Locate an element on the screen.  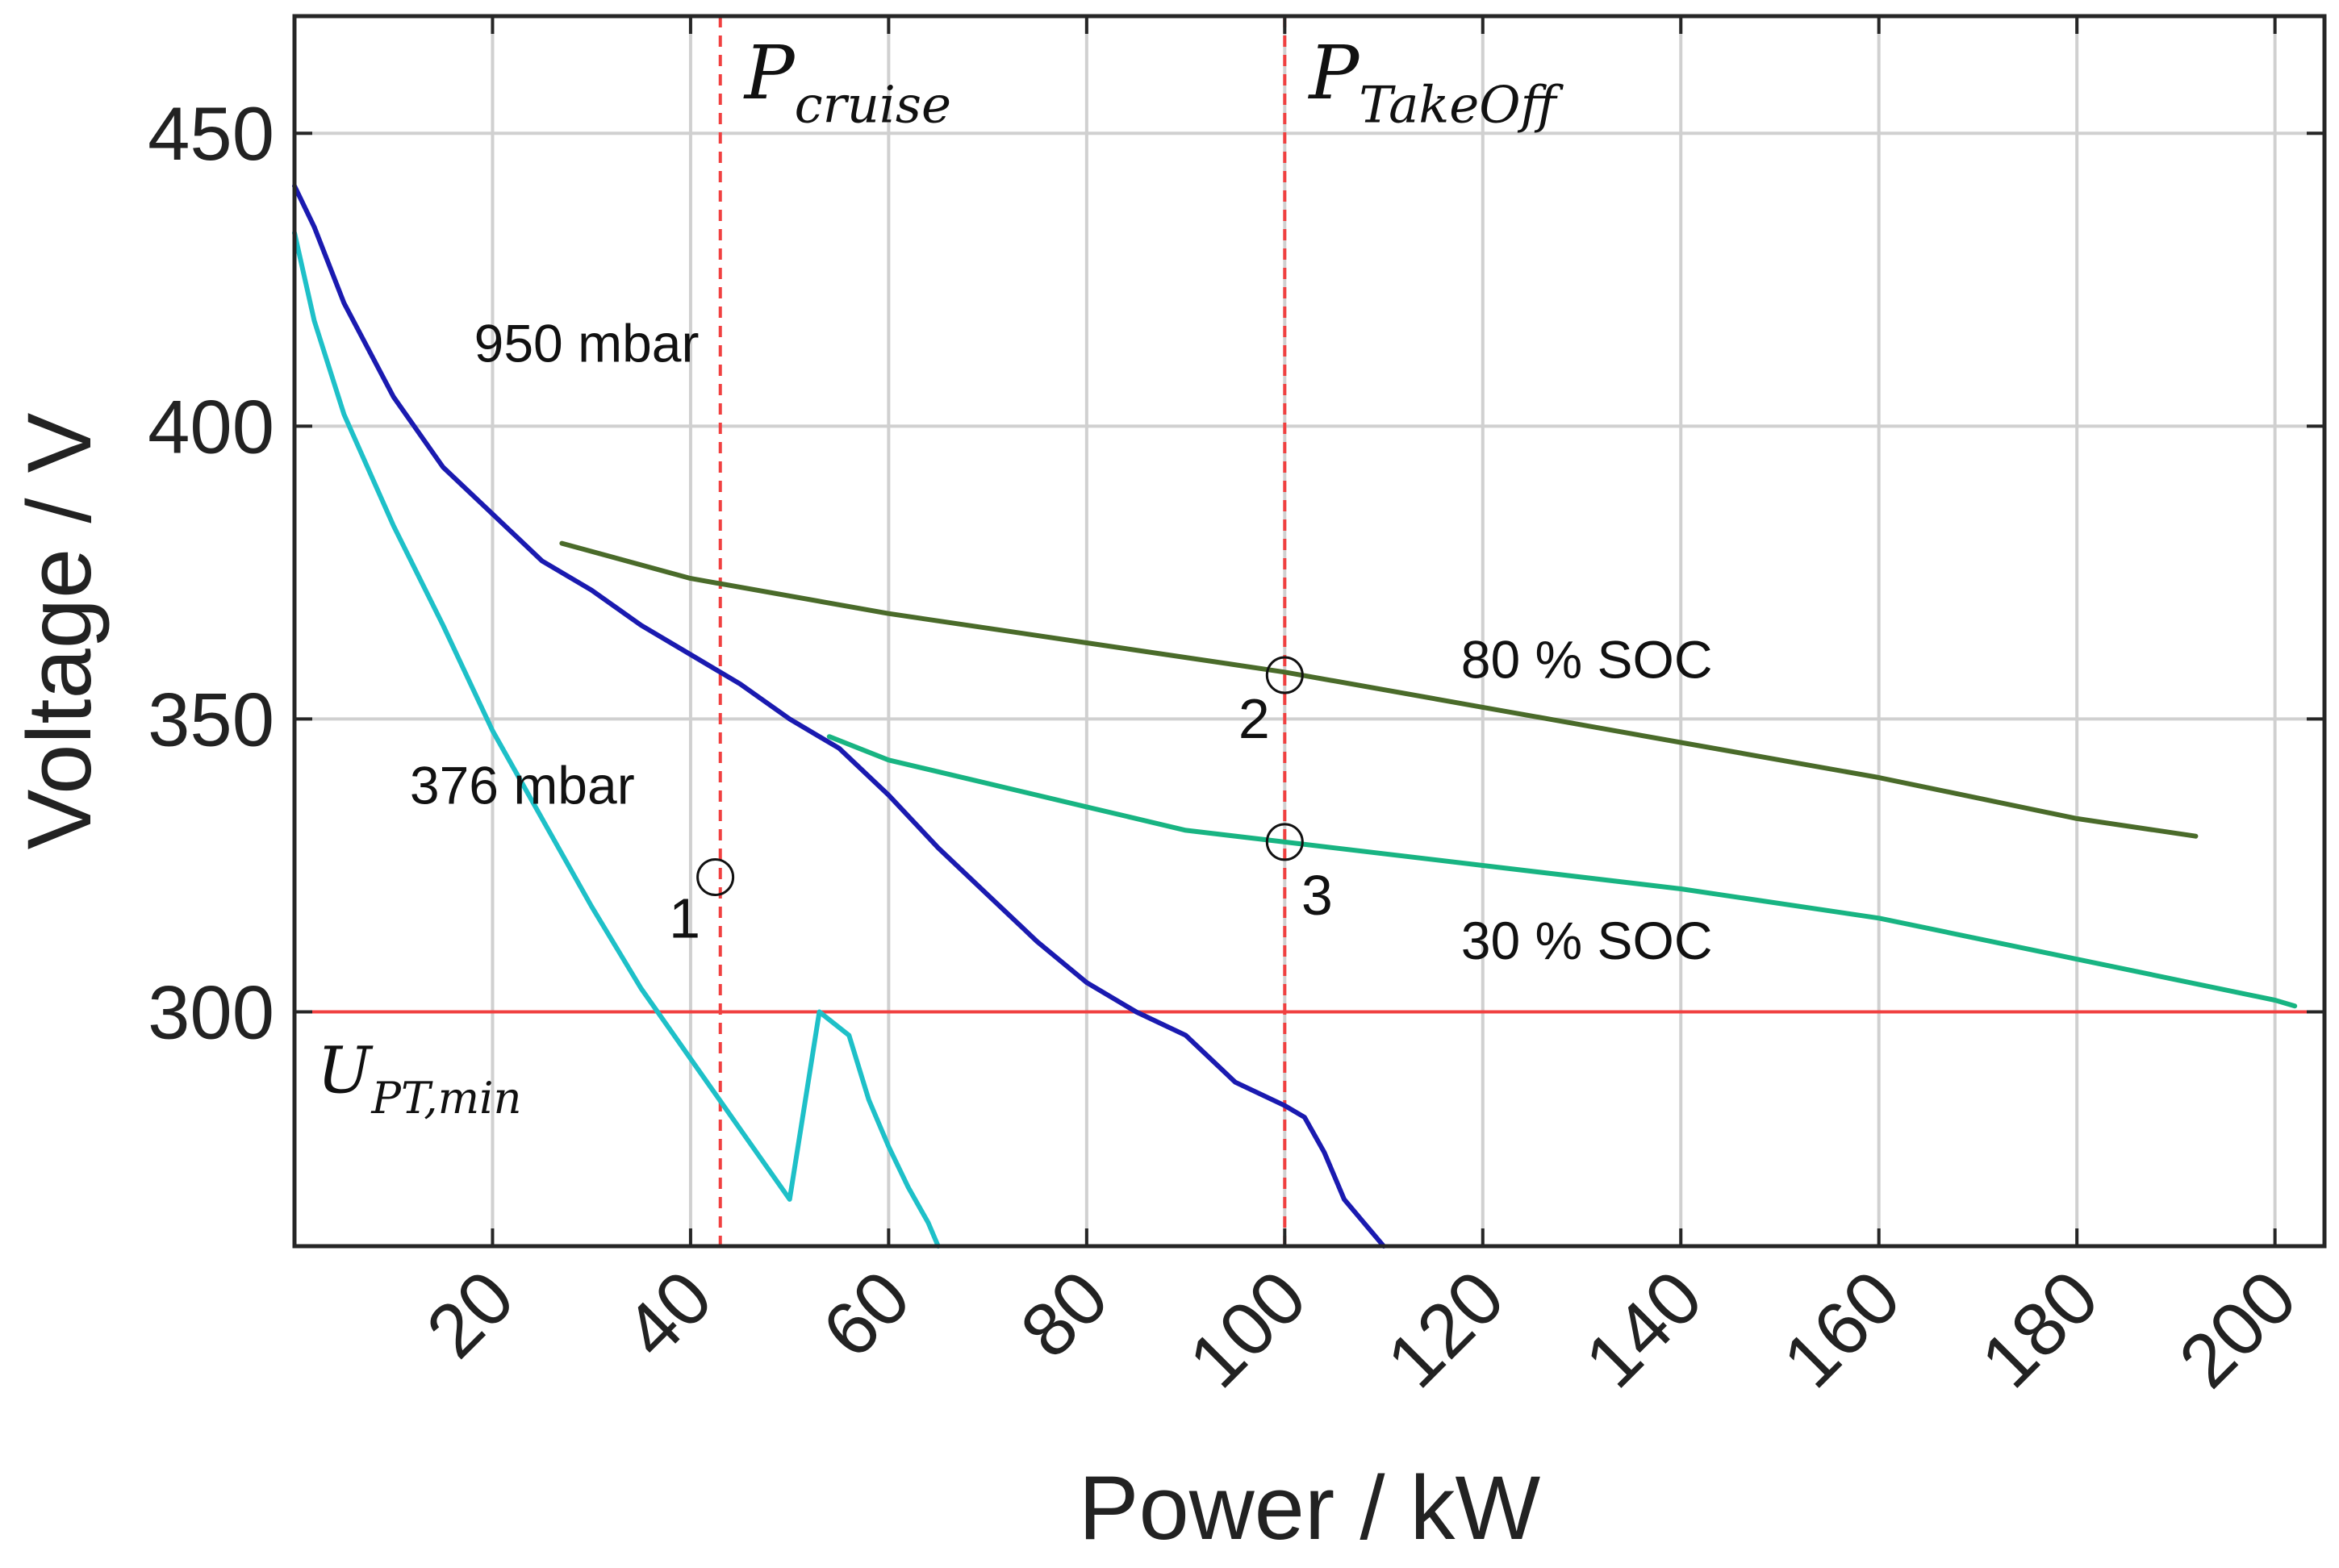
y-tick-label: 450 is located at coordinates (211, 134).